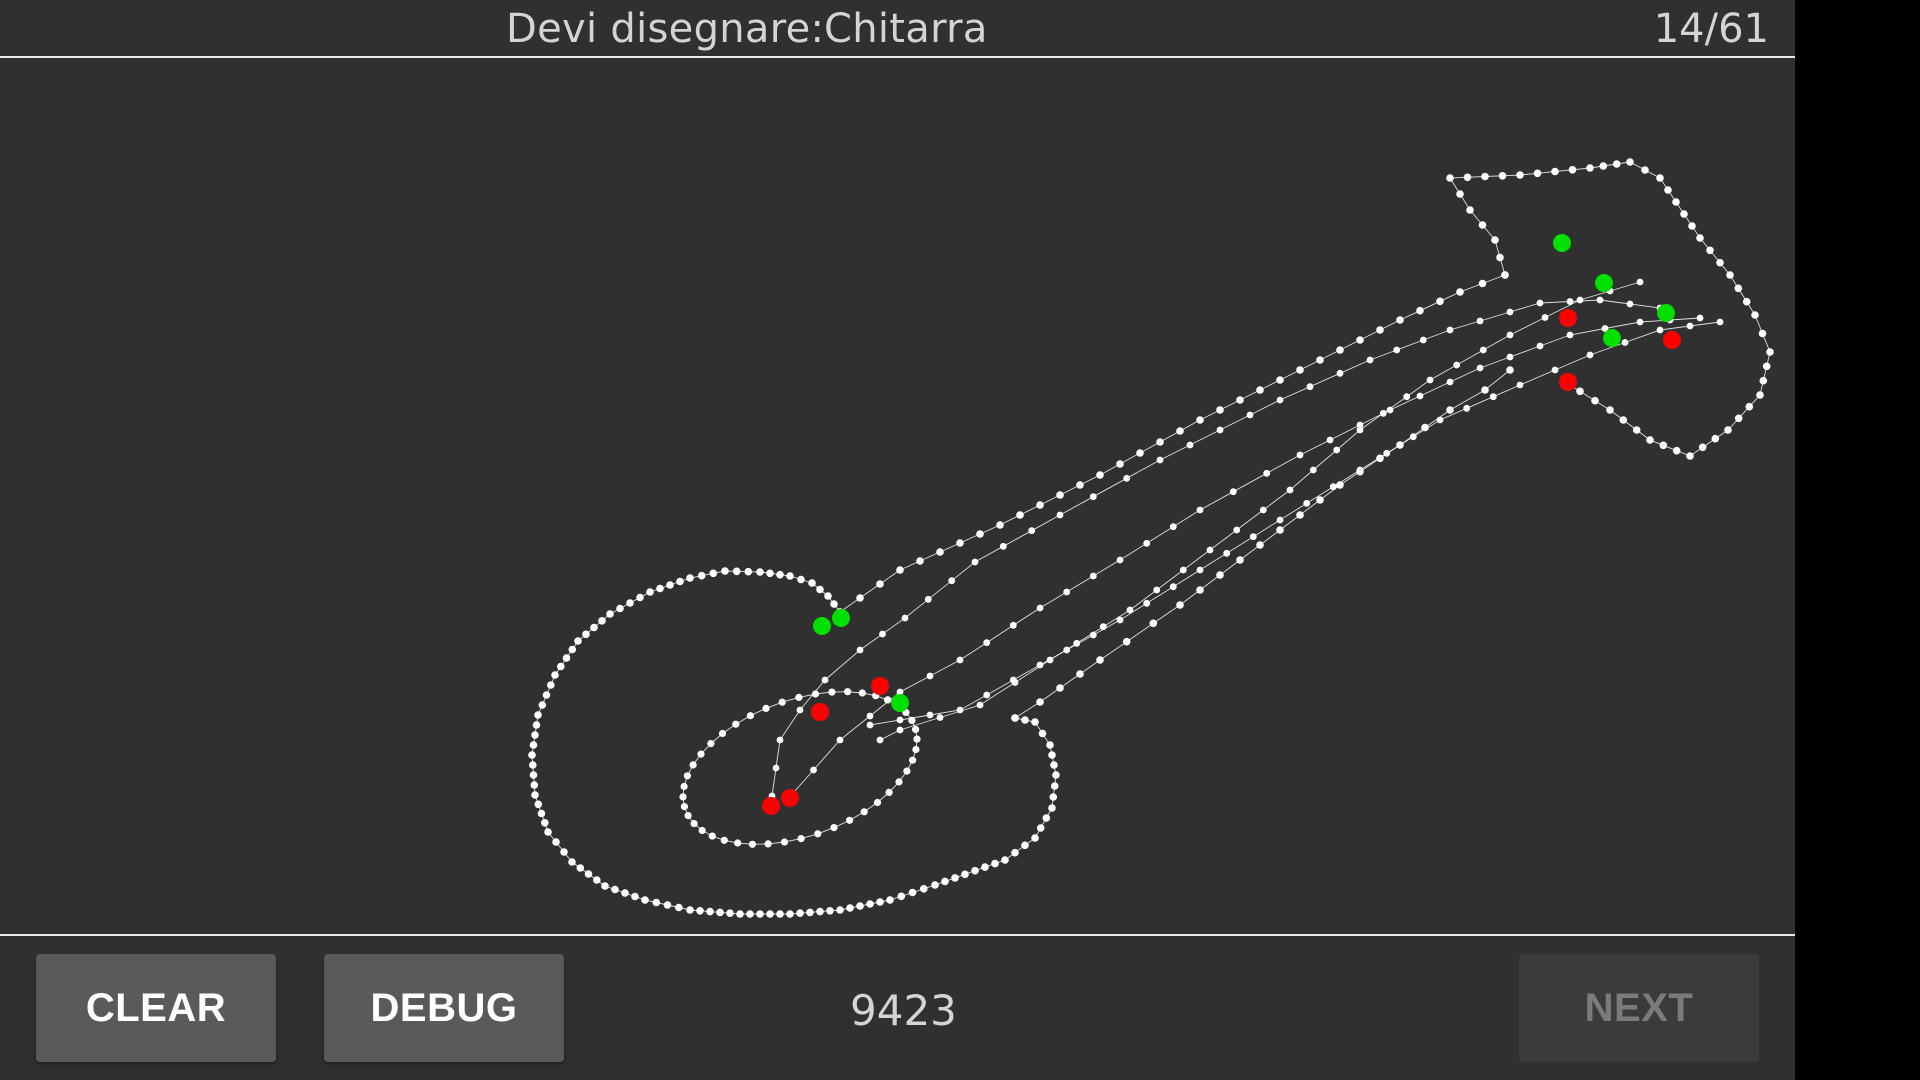 The image size is (1920, 1080). What do you see at coordinates (444, 1008) in the screenshot?
I see `debug-button: DEBUG` at bounding box center [444, 1008].